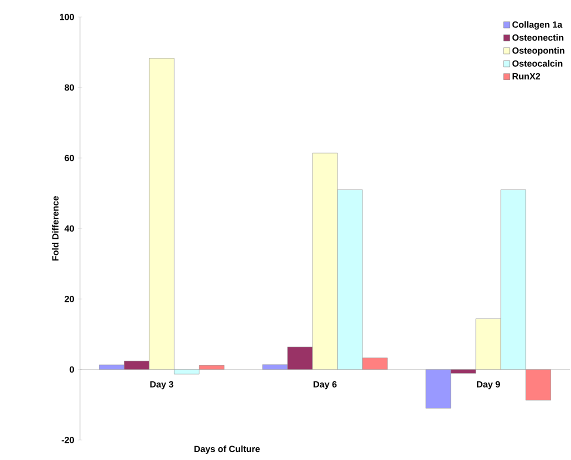 This screenshot has height=460, width=571. Describe the element at coordinates (227, 450) in the screenshot. I see `x-axis-title: Days of Culture` at that location.